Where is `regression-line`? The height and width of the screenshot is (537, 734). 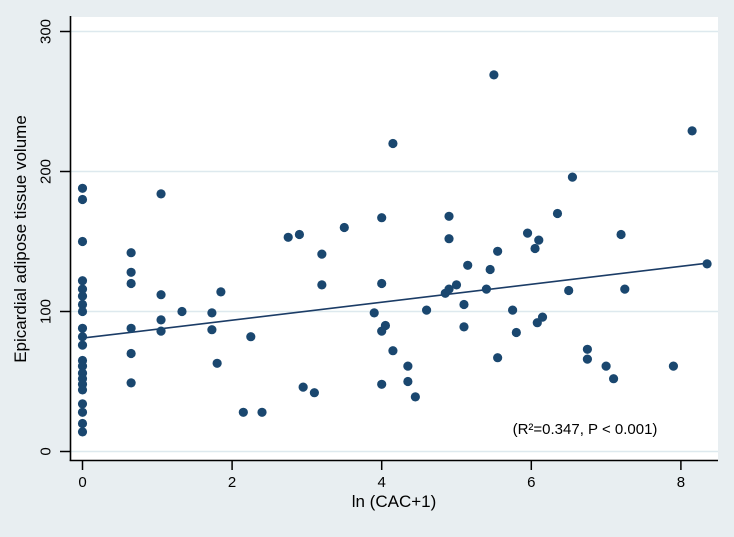
regression-line is located at coordinates (395, 300).